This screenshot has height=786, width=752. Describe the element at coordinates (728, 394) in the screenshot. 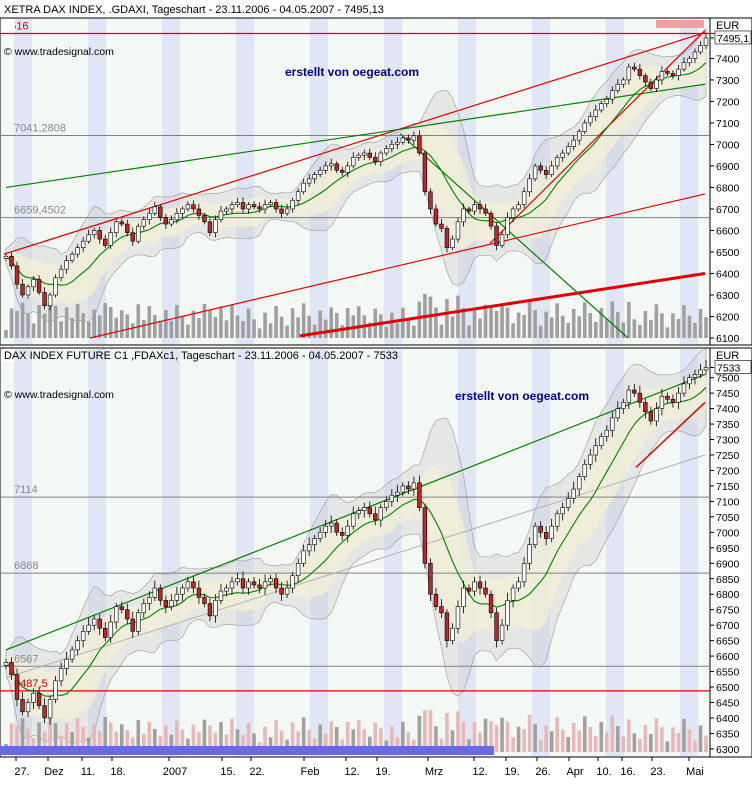

I see `y-tick-label: 7450` at that location.